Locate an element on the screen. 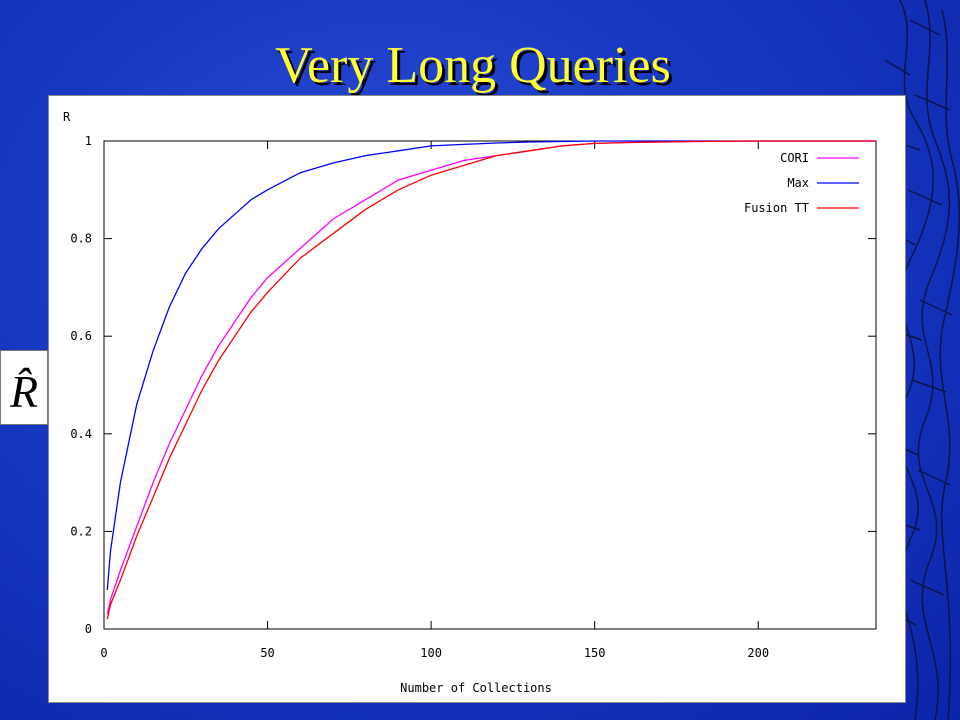  x-axis-label: Number of Collections is located at coordinates (476, 688).